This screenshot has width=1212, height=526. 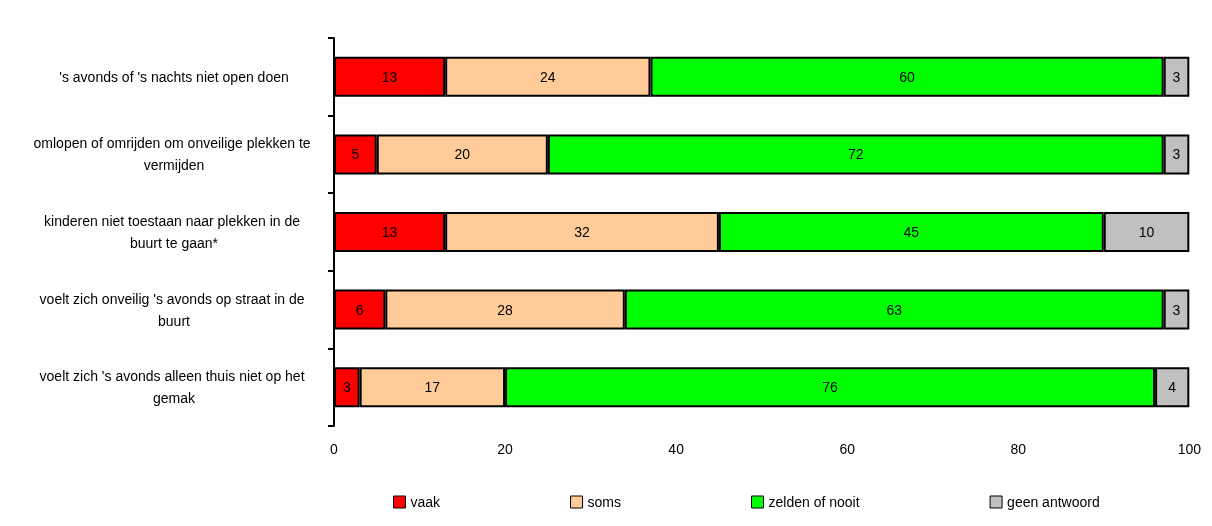 What do you see at coordinates (462, 154) in the screenshot?
I see `data-label: 20` at bounding box center [462, 154].